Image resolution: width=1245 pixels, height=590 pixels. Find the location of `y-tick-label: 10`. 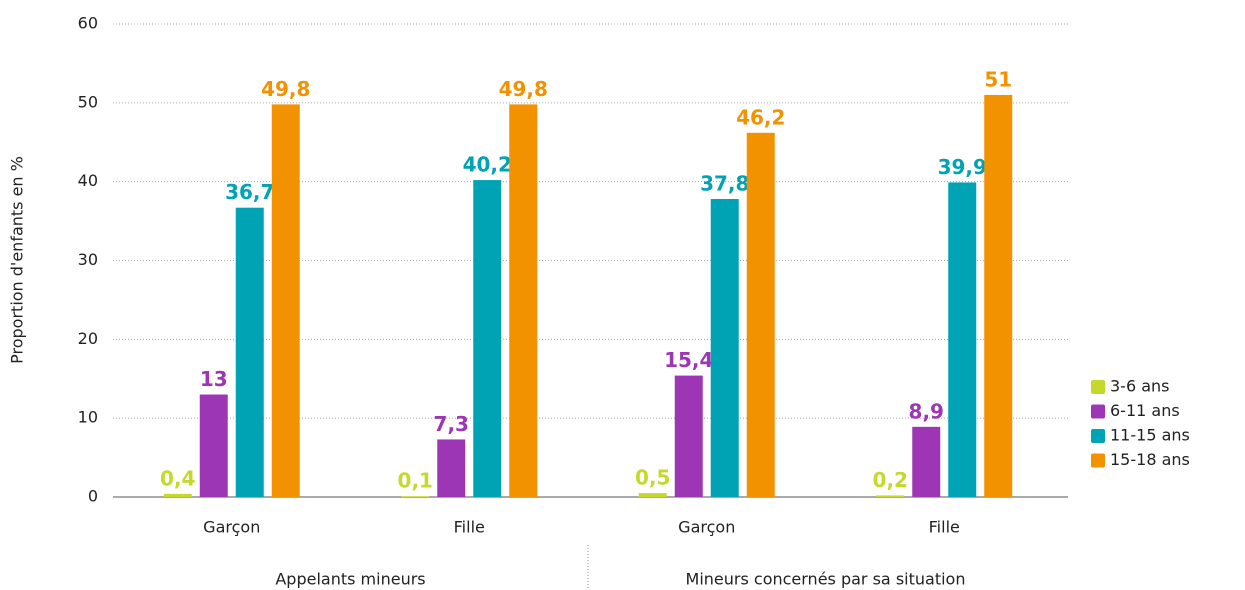

y-tick-label: 10 is located at coordinates (88, 417).